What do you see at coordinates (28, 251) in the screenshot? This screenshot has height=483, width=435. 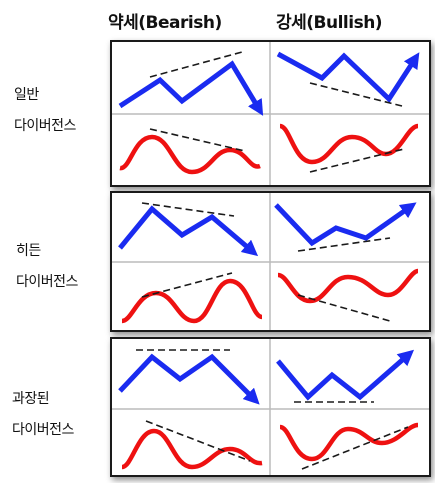 I see `hidden-divergence-label-line1: 히든` at bounding box center [28, 251].